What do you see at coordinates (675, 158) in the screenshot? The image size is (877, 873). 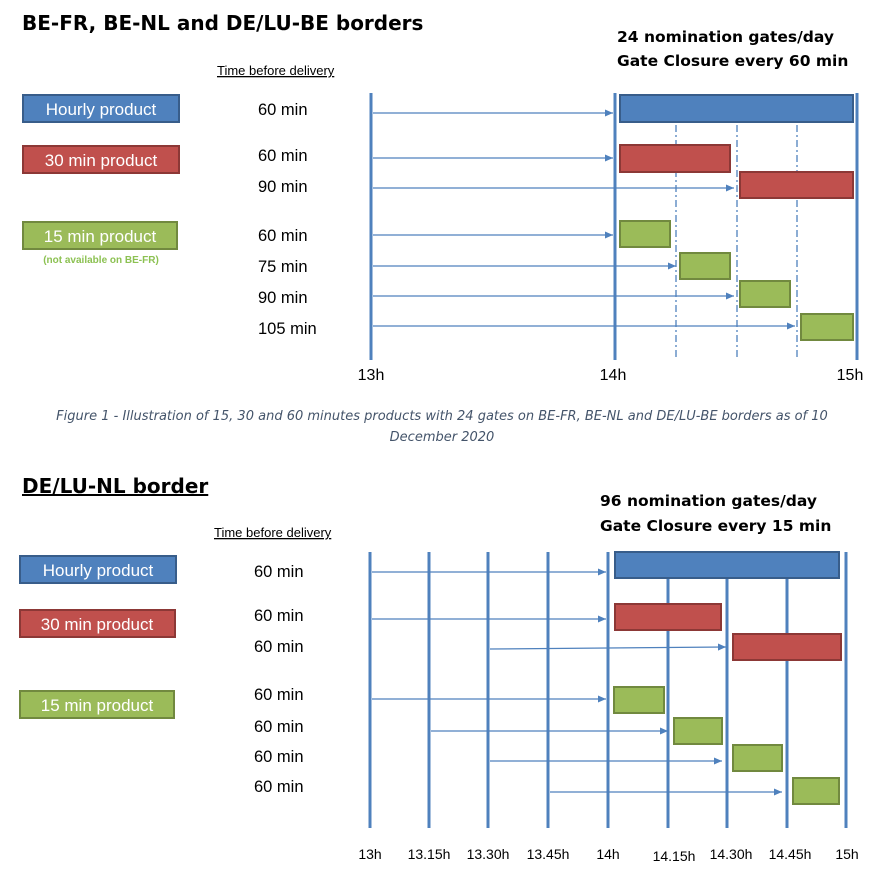 I see `s1-bar-30-a` at bounding box center [675, 158].